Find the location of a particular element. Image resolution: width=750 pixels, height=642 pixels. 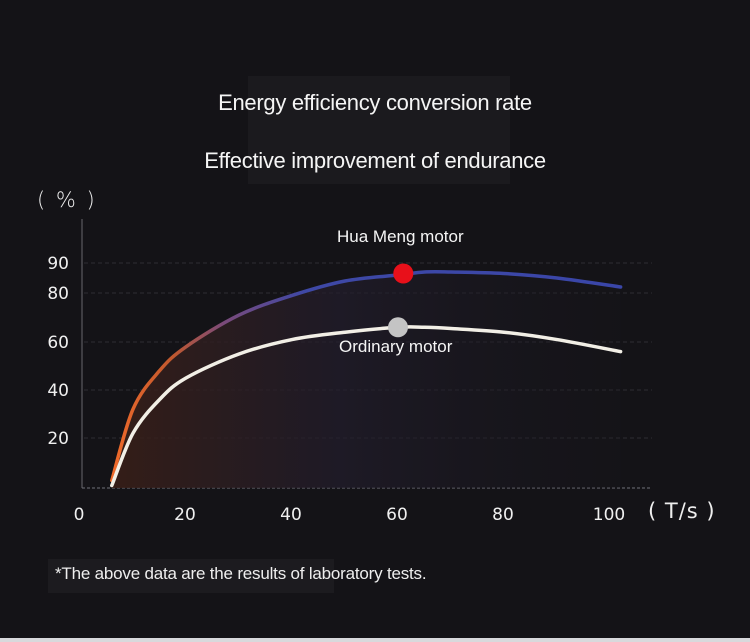

marker-ordinary is located at coordinates (398, 327).